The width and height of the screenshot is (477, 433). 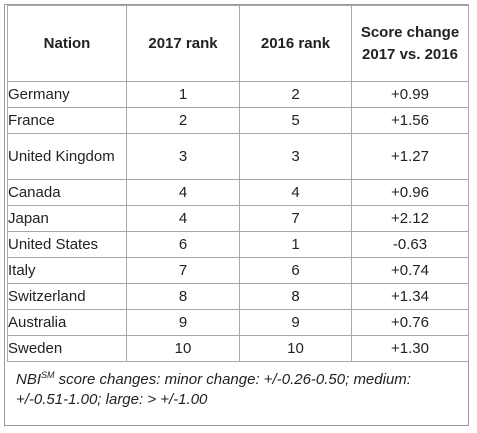 I want to click on cell-2016-rank: 4, so click(x=295, y=192).